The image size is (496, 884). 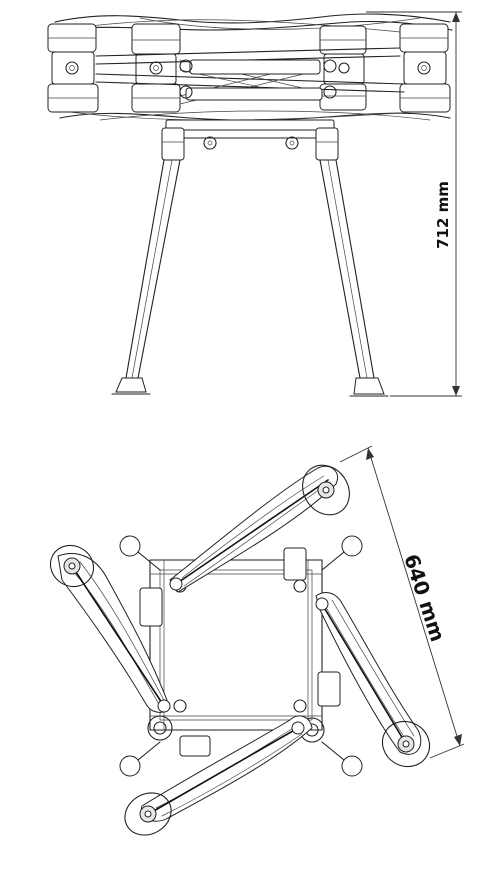 I want to click on square-frame, so click(x=240, y=652).